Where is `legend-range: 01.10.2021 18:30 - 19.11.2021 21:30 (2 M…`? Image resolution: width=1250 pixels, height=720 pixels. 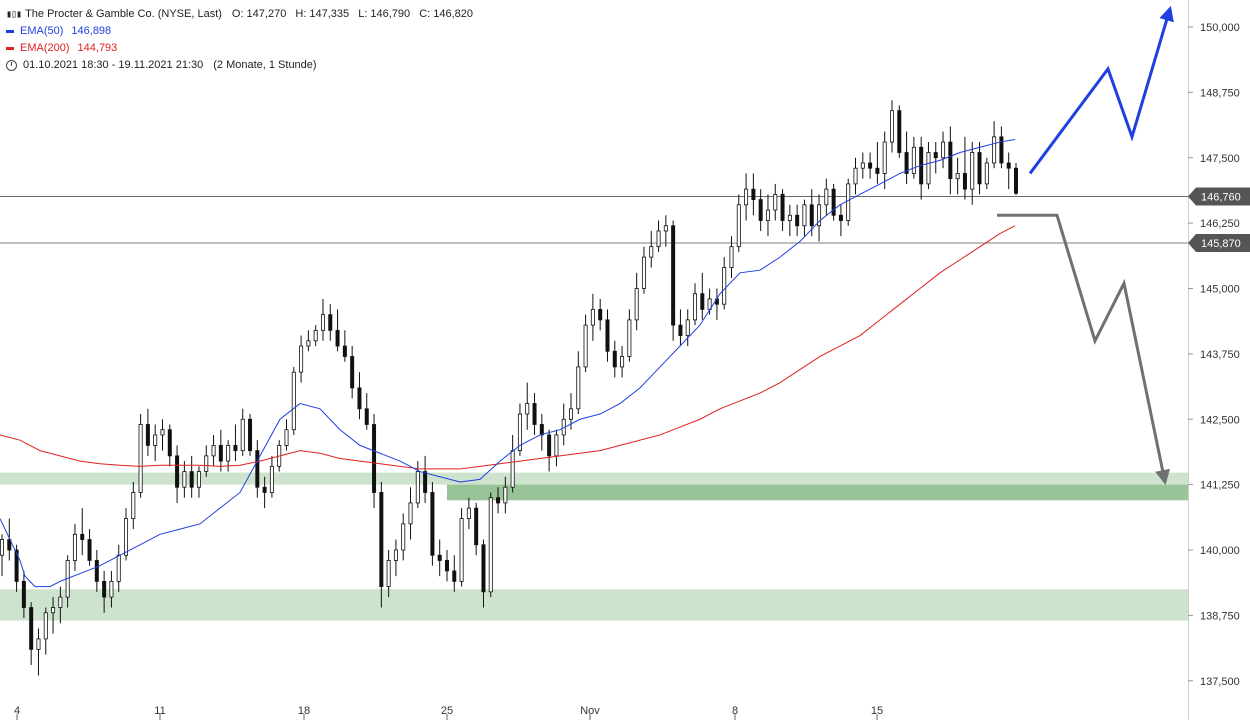
legend-range: 01.10.2021 18:30 - 19.11.2021 21:30 (2 M… is located at coordinates (239, 65).